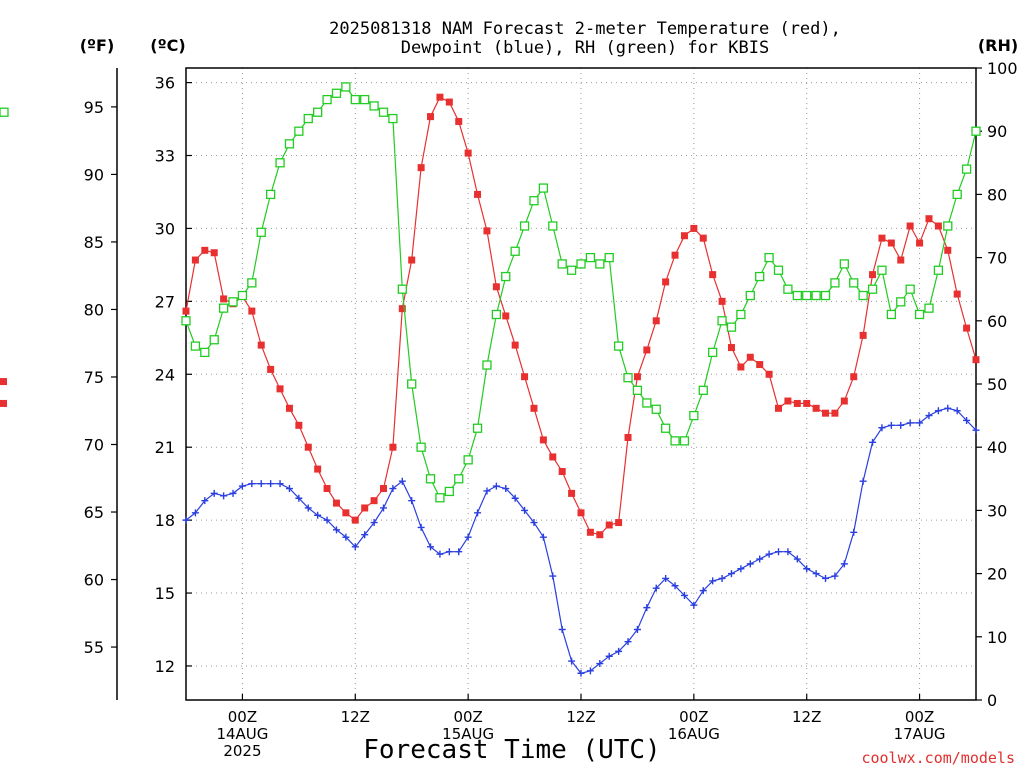  I want to click on credit-text: coolwx.com/models, so click(938, 758).